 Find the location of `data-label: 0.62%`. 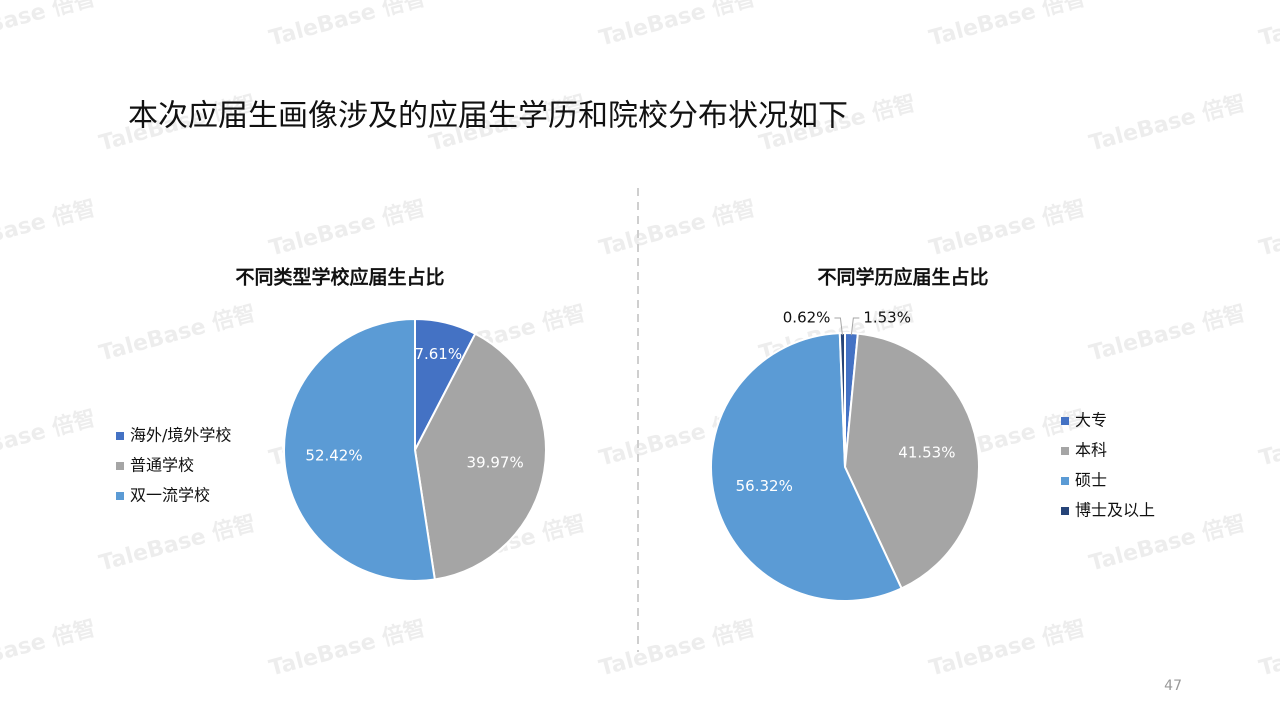

data-label: 0.62% is located at coordinates (807, 318).